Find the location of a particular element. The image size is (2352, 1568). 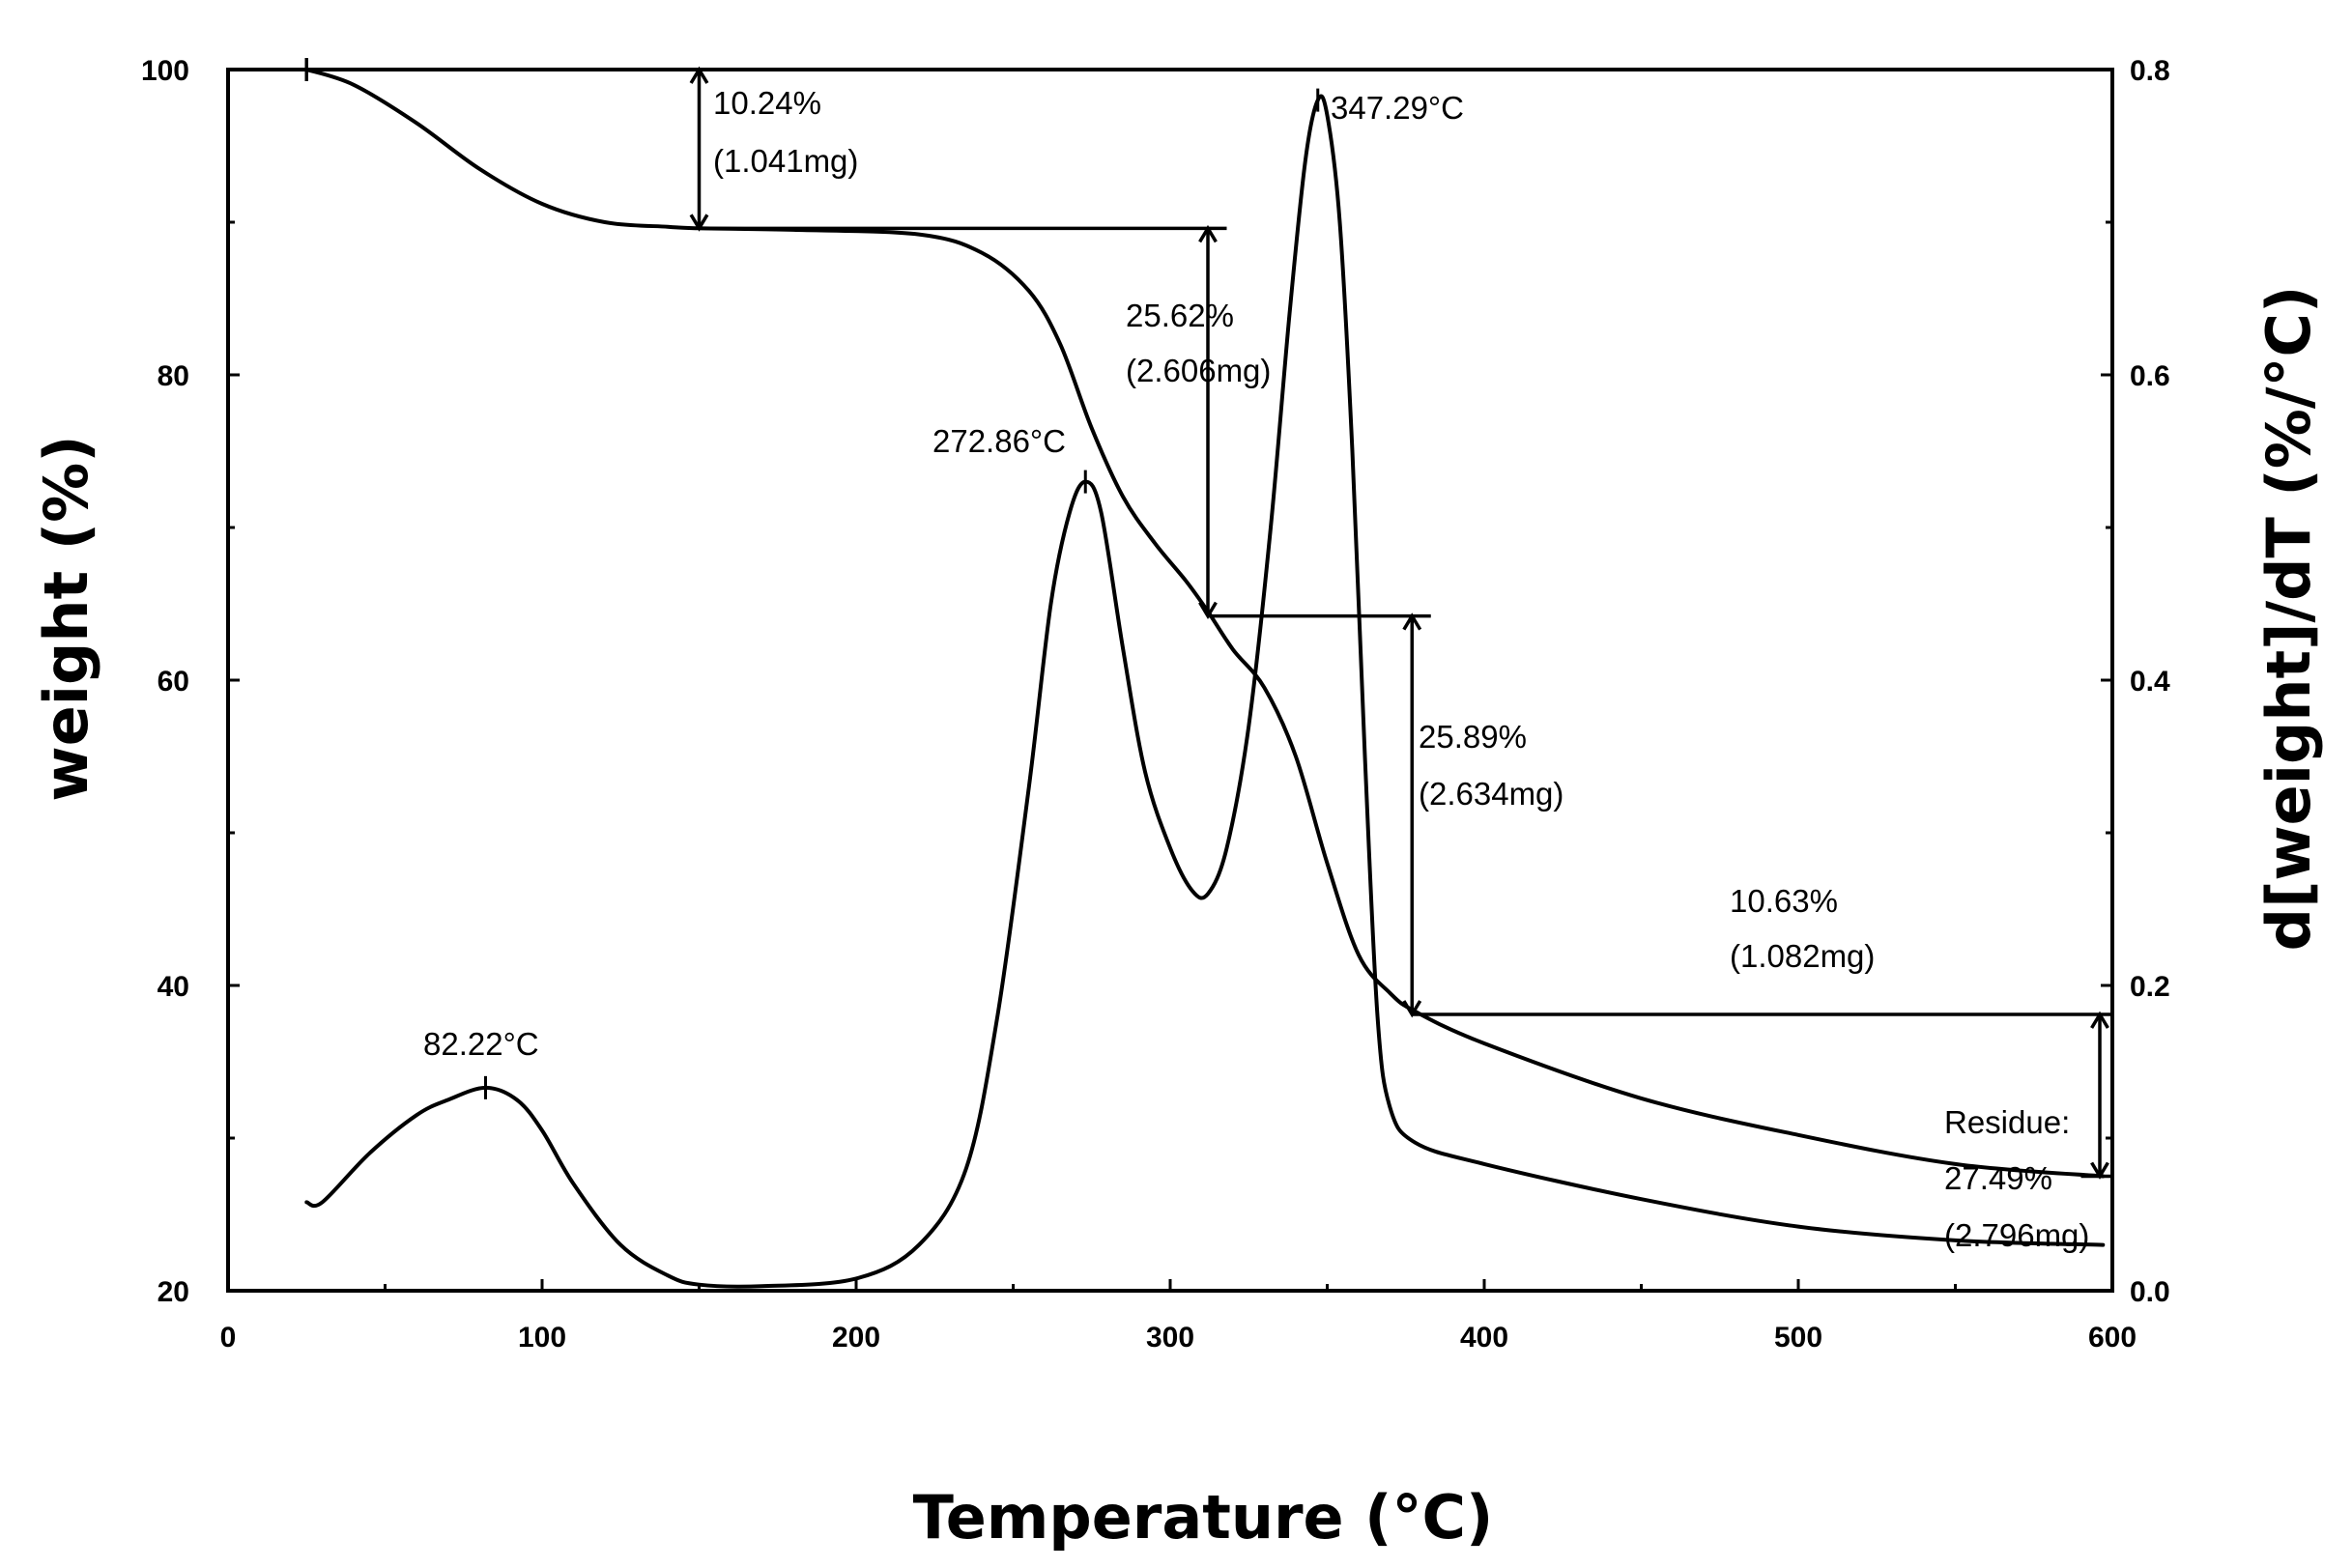

step3-arrow-head-up is located at coordinates (1412, 622).